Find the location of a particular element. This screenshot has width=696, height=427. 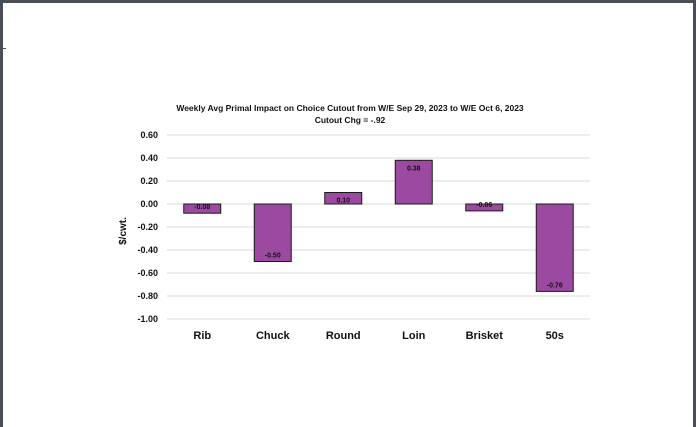

y-tick-label: 0.60 is located at coordinates (149, 135).